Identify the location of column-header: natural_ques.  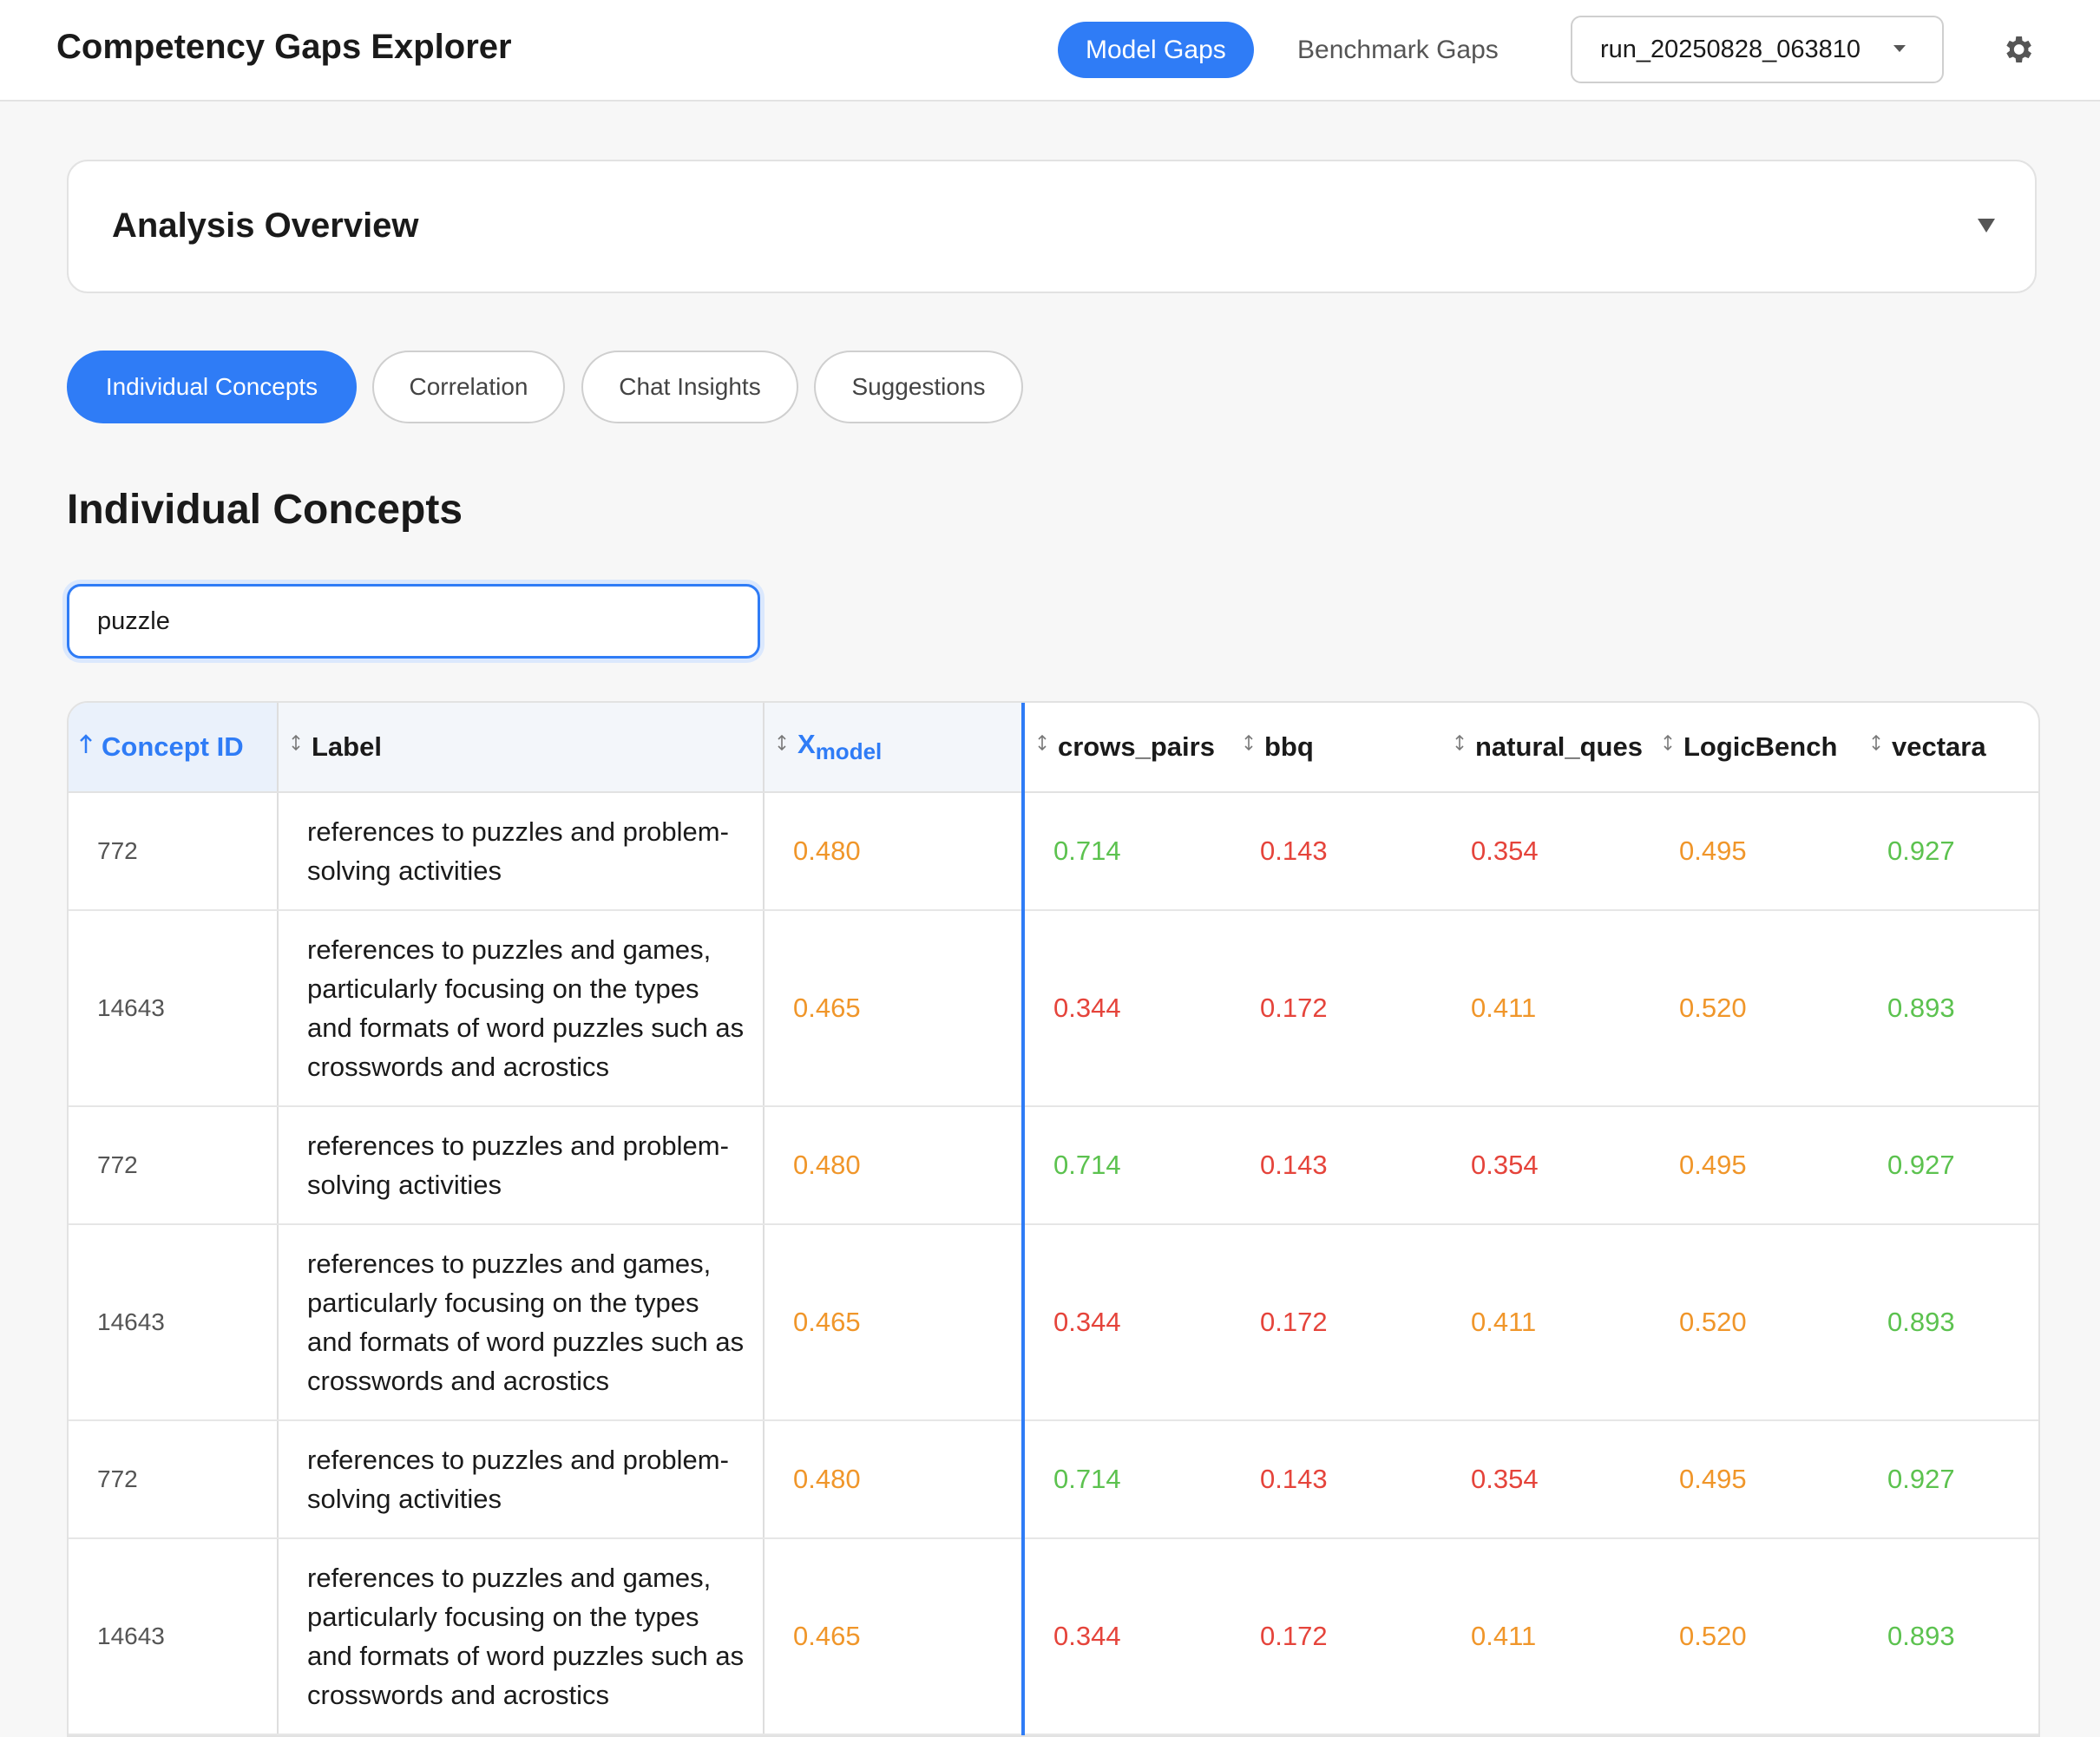
(1546, 748).